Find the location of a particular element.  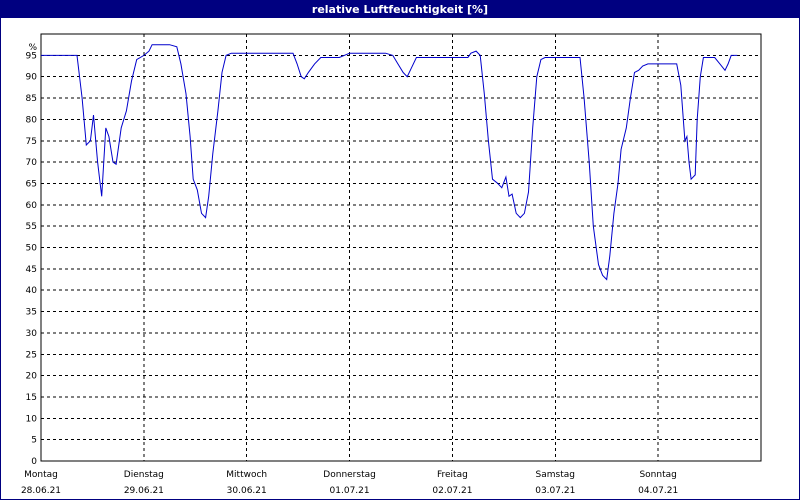

x-tick-weekday: Donnerstag is located at coordinates (349, 475).